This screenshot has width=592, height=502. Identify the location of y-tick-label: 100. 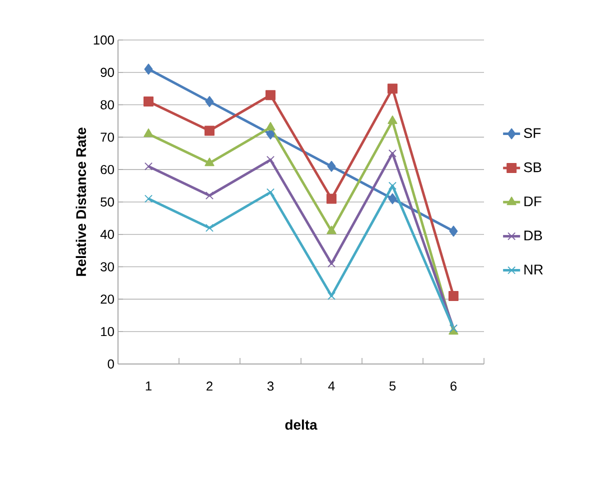
(104, 40).